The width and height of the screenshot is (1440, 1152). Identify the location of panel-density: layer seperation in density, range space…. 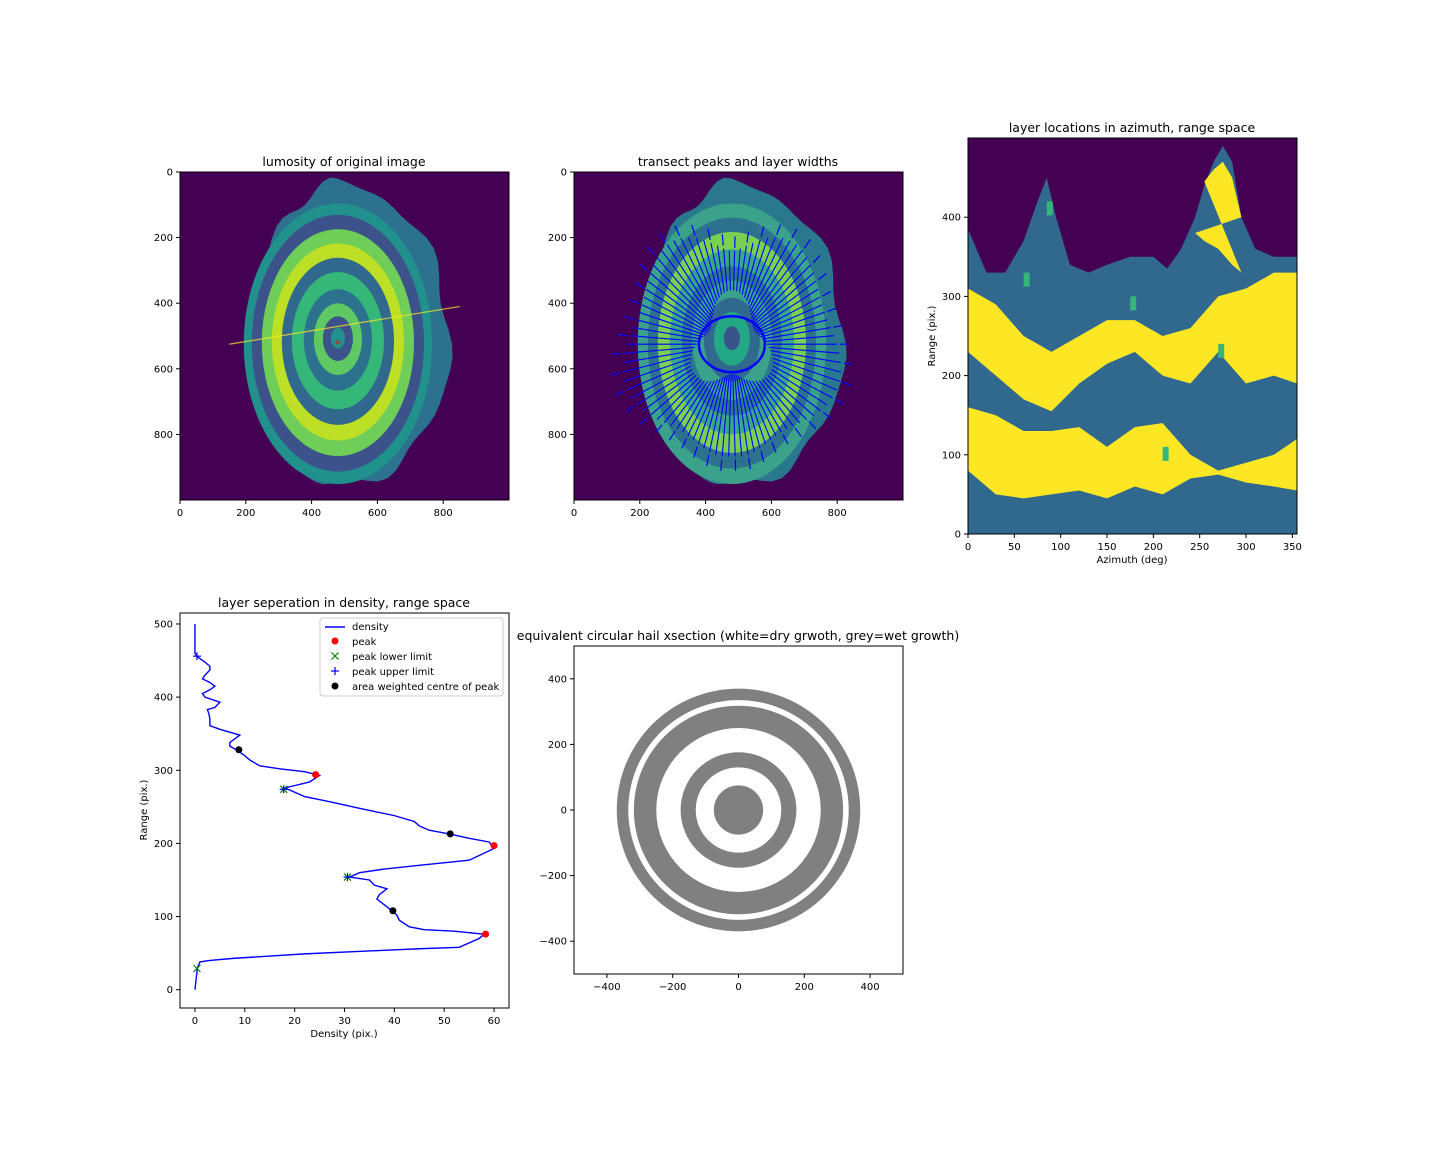
(324, 817).